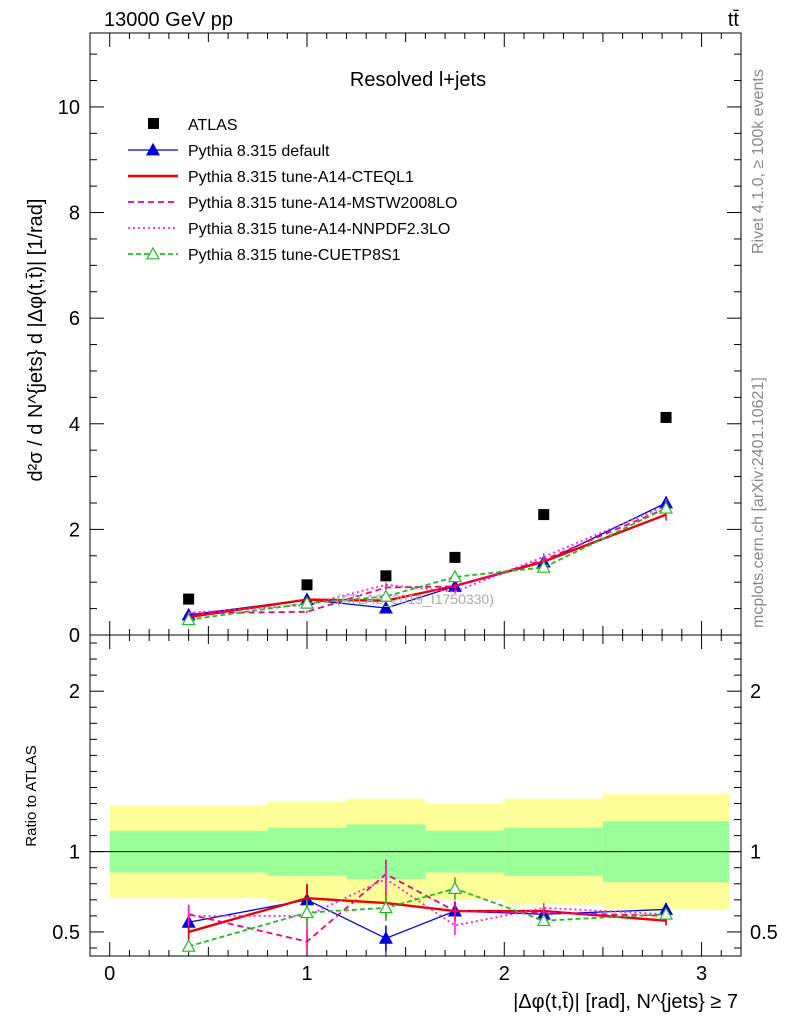 The image size is (786, 1024). I want to click on y-tick-label: 4, so click(74, 425).